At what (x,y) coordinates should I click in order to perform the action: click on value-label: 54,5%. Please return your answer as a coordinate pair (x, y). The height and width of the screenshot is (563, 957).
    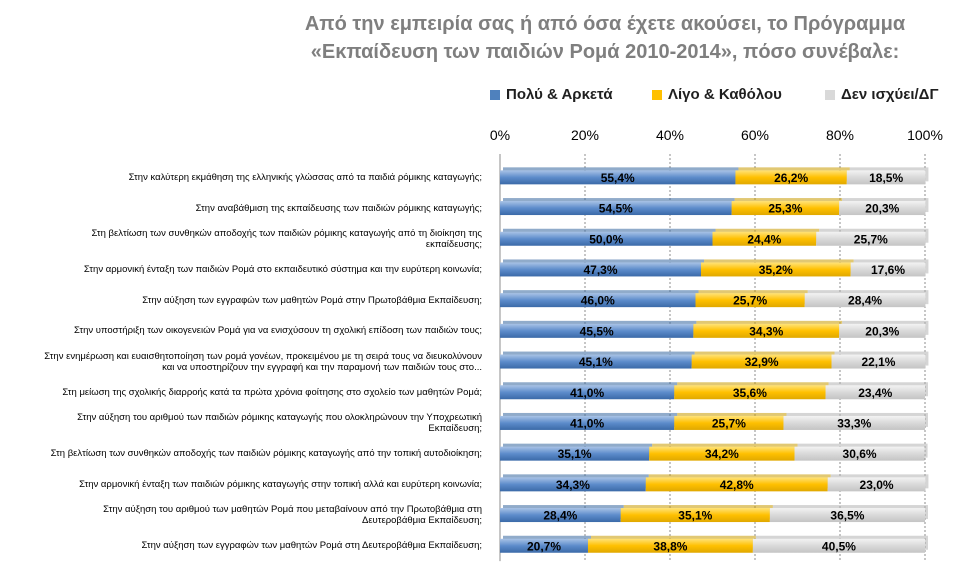
    Looking at the image, I should click on (616, 209).